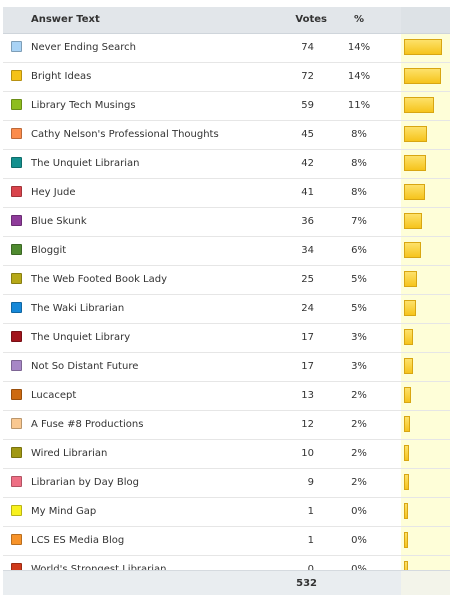  I want to click on vote-count: 17, so click(307, 337).